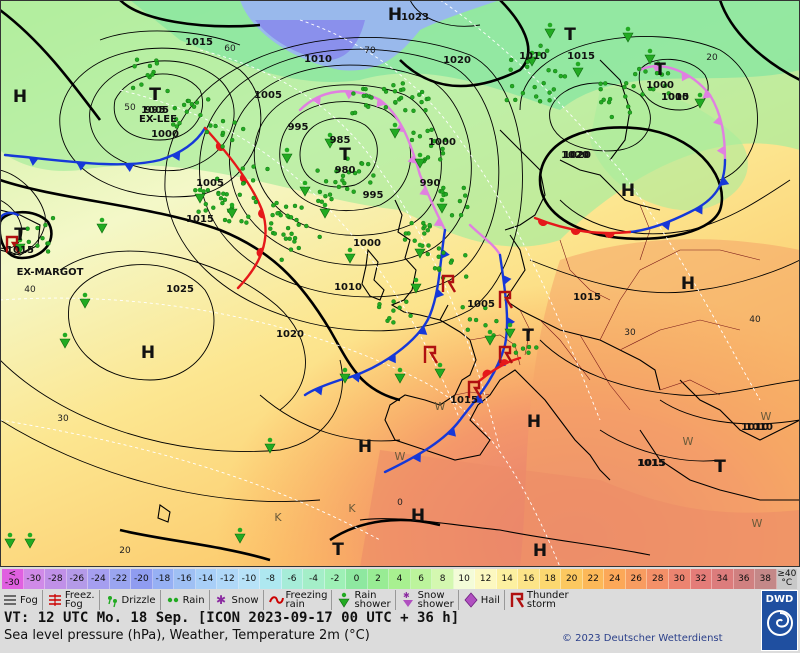 This screenshot has height=653, width=800. Describe the element at coordinates (766, 579) in the screenshot. I see `scale-cell: 38` at that location.